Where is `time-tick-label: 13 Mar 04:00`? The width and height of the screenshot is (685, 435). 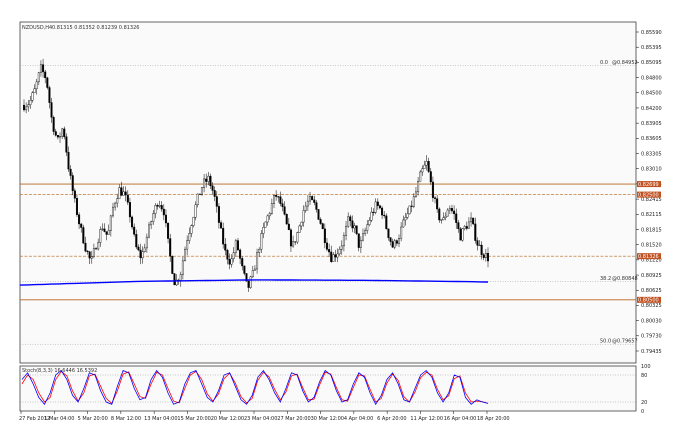 time-tick-label: 13 Mar 04:00 is located at coordinates (160, 419).